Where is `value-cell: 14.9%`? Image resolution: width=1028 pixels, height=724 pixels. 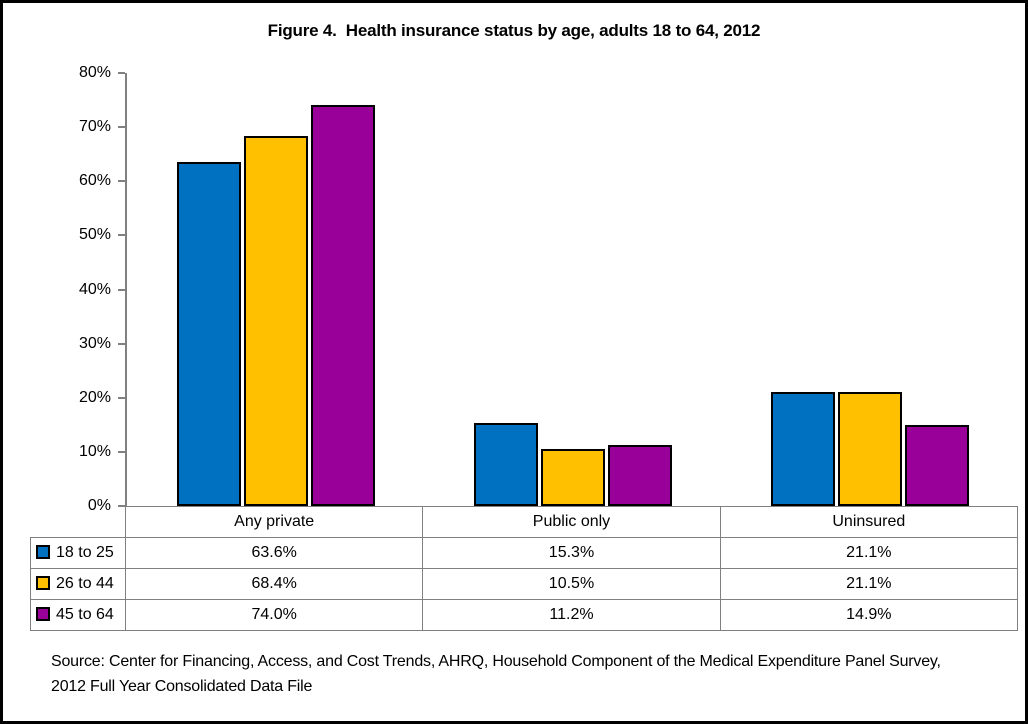
value-cell: 14.9% is located at coordinates (869, 615).